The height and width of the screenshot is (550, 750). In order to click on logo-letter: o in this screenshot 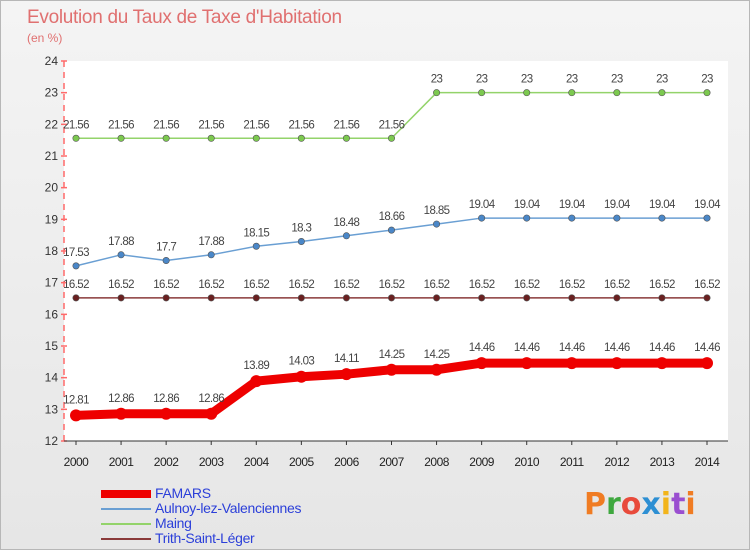, I will do `click(631, 504)`.